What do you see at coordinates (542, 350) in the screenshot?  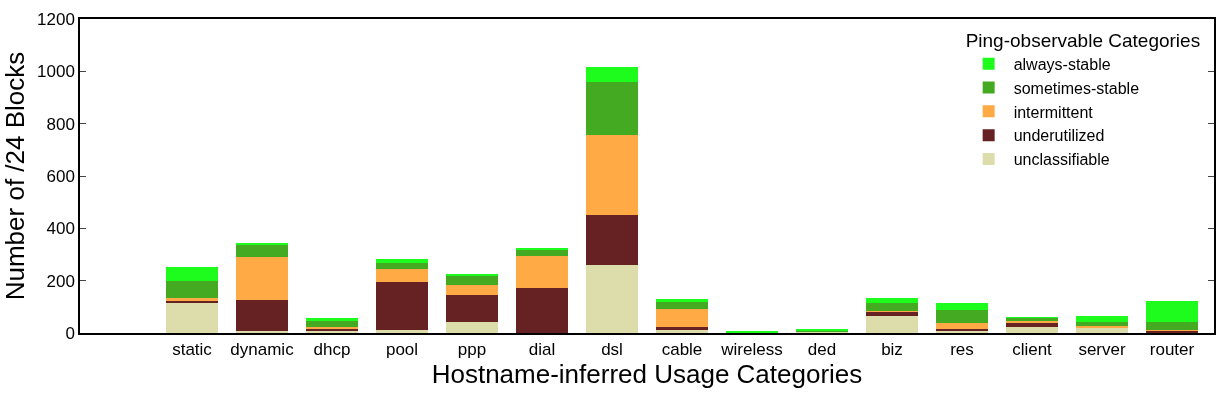 I see `x-tick-label: dial` at bounding box center [542, 350].